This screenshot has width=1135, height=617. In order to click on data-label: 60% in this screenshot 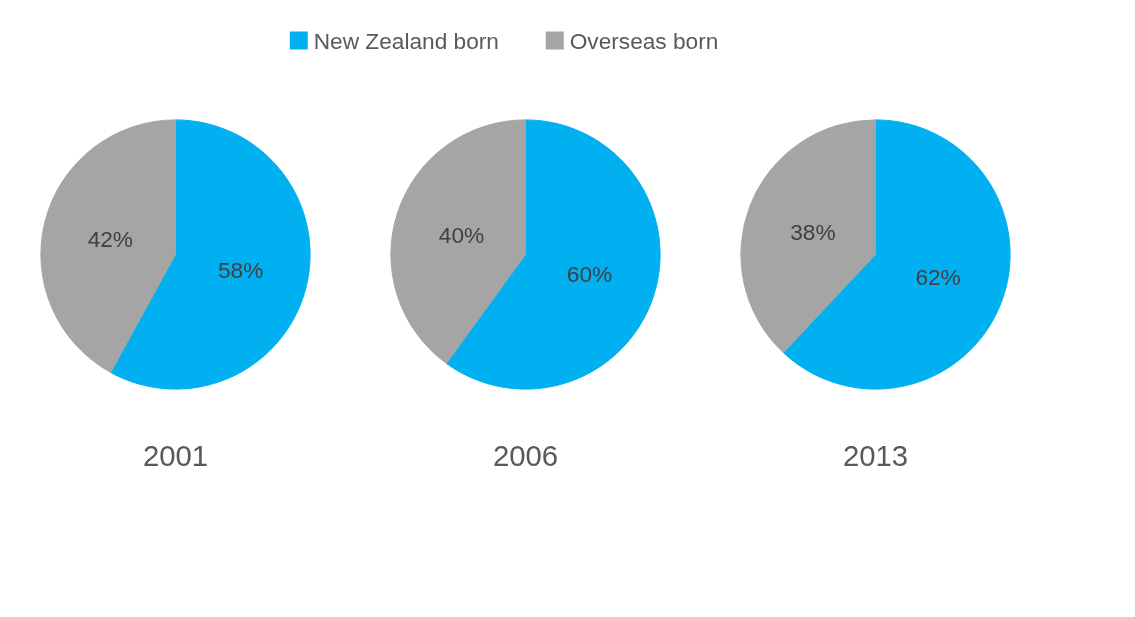, I will do `click(589, 273)`.